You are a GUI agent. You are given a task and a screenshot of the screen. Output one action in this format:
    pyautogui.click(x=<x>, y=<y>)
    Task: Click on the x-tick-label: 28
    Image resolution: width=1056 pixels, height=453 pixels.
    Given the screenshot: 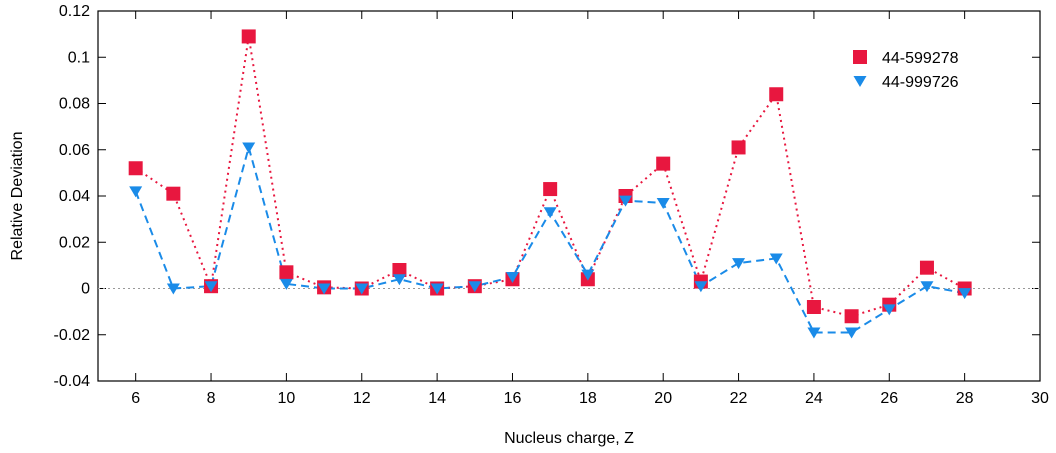 What is the action you would take?
    pyautogui.click(x=965, y=398)
    